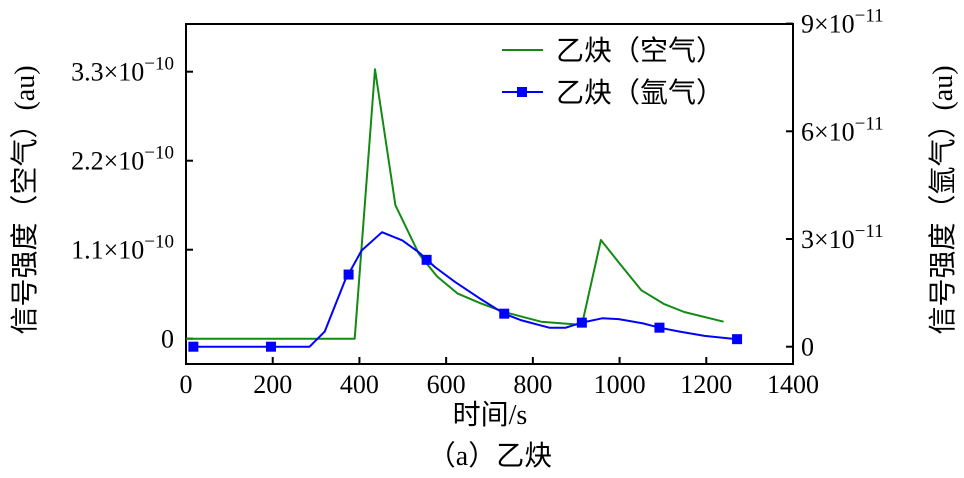 The height and width of the screenshot is (478, 964). Describe the element at coordinates (706, 384) in the screenshot. I see `x-tick-label: 1200` at that location.